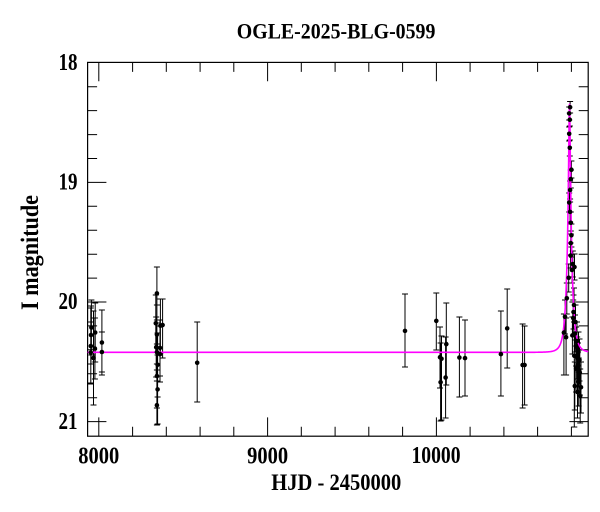 Image resolution: width=600 pixels, height=512 pixels. I want to click on svg-text: HJD - 2450000, so click(336, 483).